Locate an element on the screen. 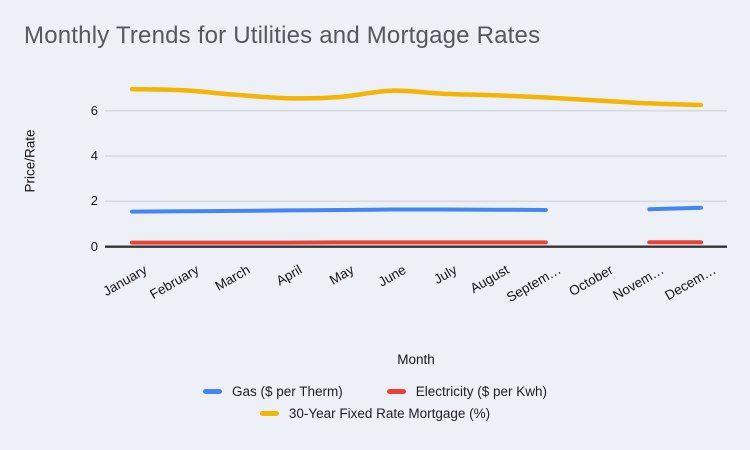  y-tick-label: 0 is located at coordinates (94, 246).